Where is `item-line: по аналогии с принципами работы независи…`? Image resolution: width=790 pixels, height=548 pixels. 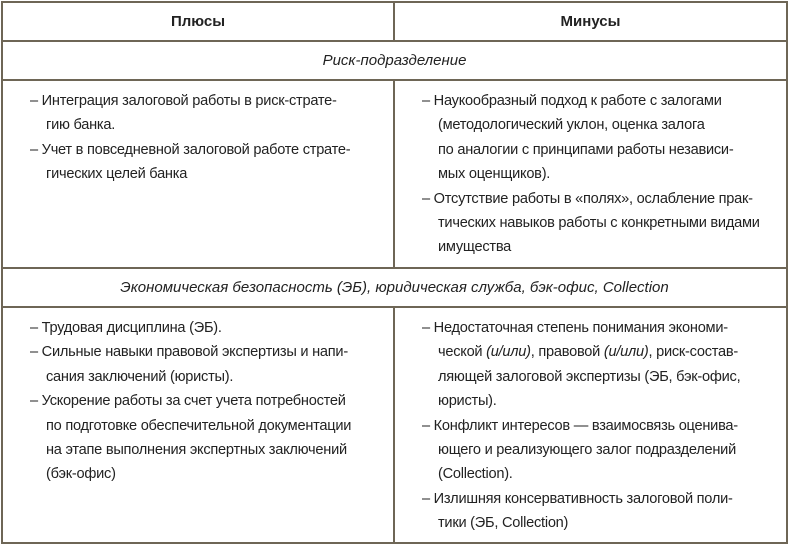
item-line: по аналогии с принципами работы независи… is located at coordinates (586, 149).